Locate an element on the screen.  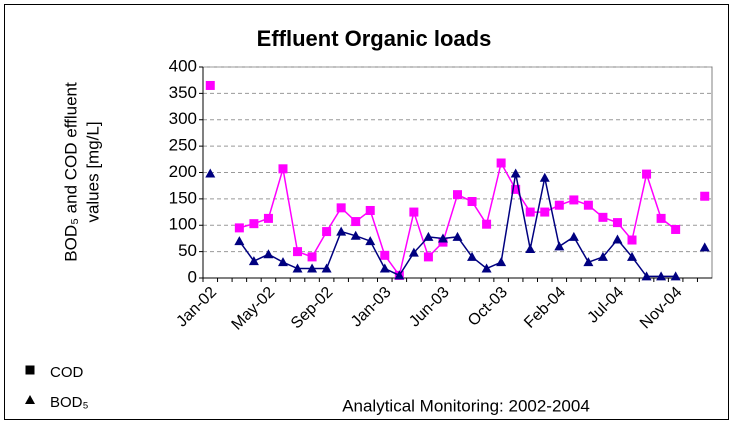
y-axis-title: values [mg/L] is located at coordinates (92, 171).